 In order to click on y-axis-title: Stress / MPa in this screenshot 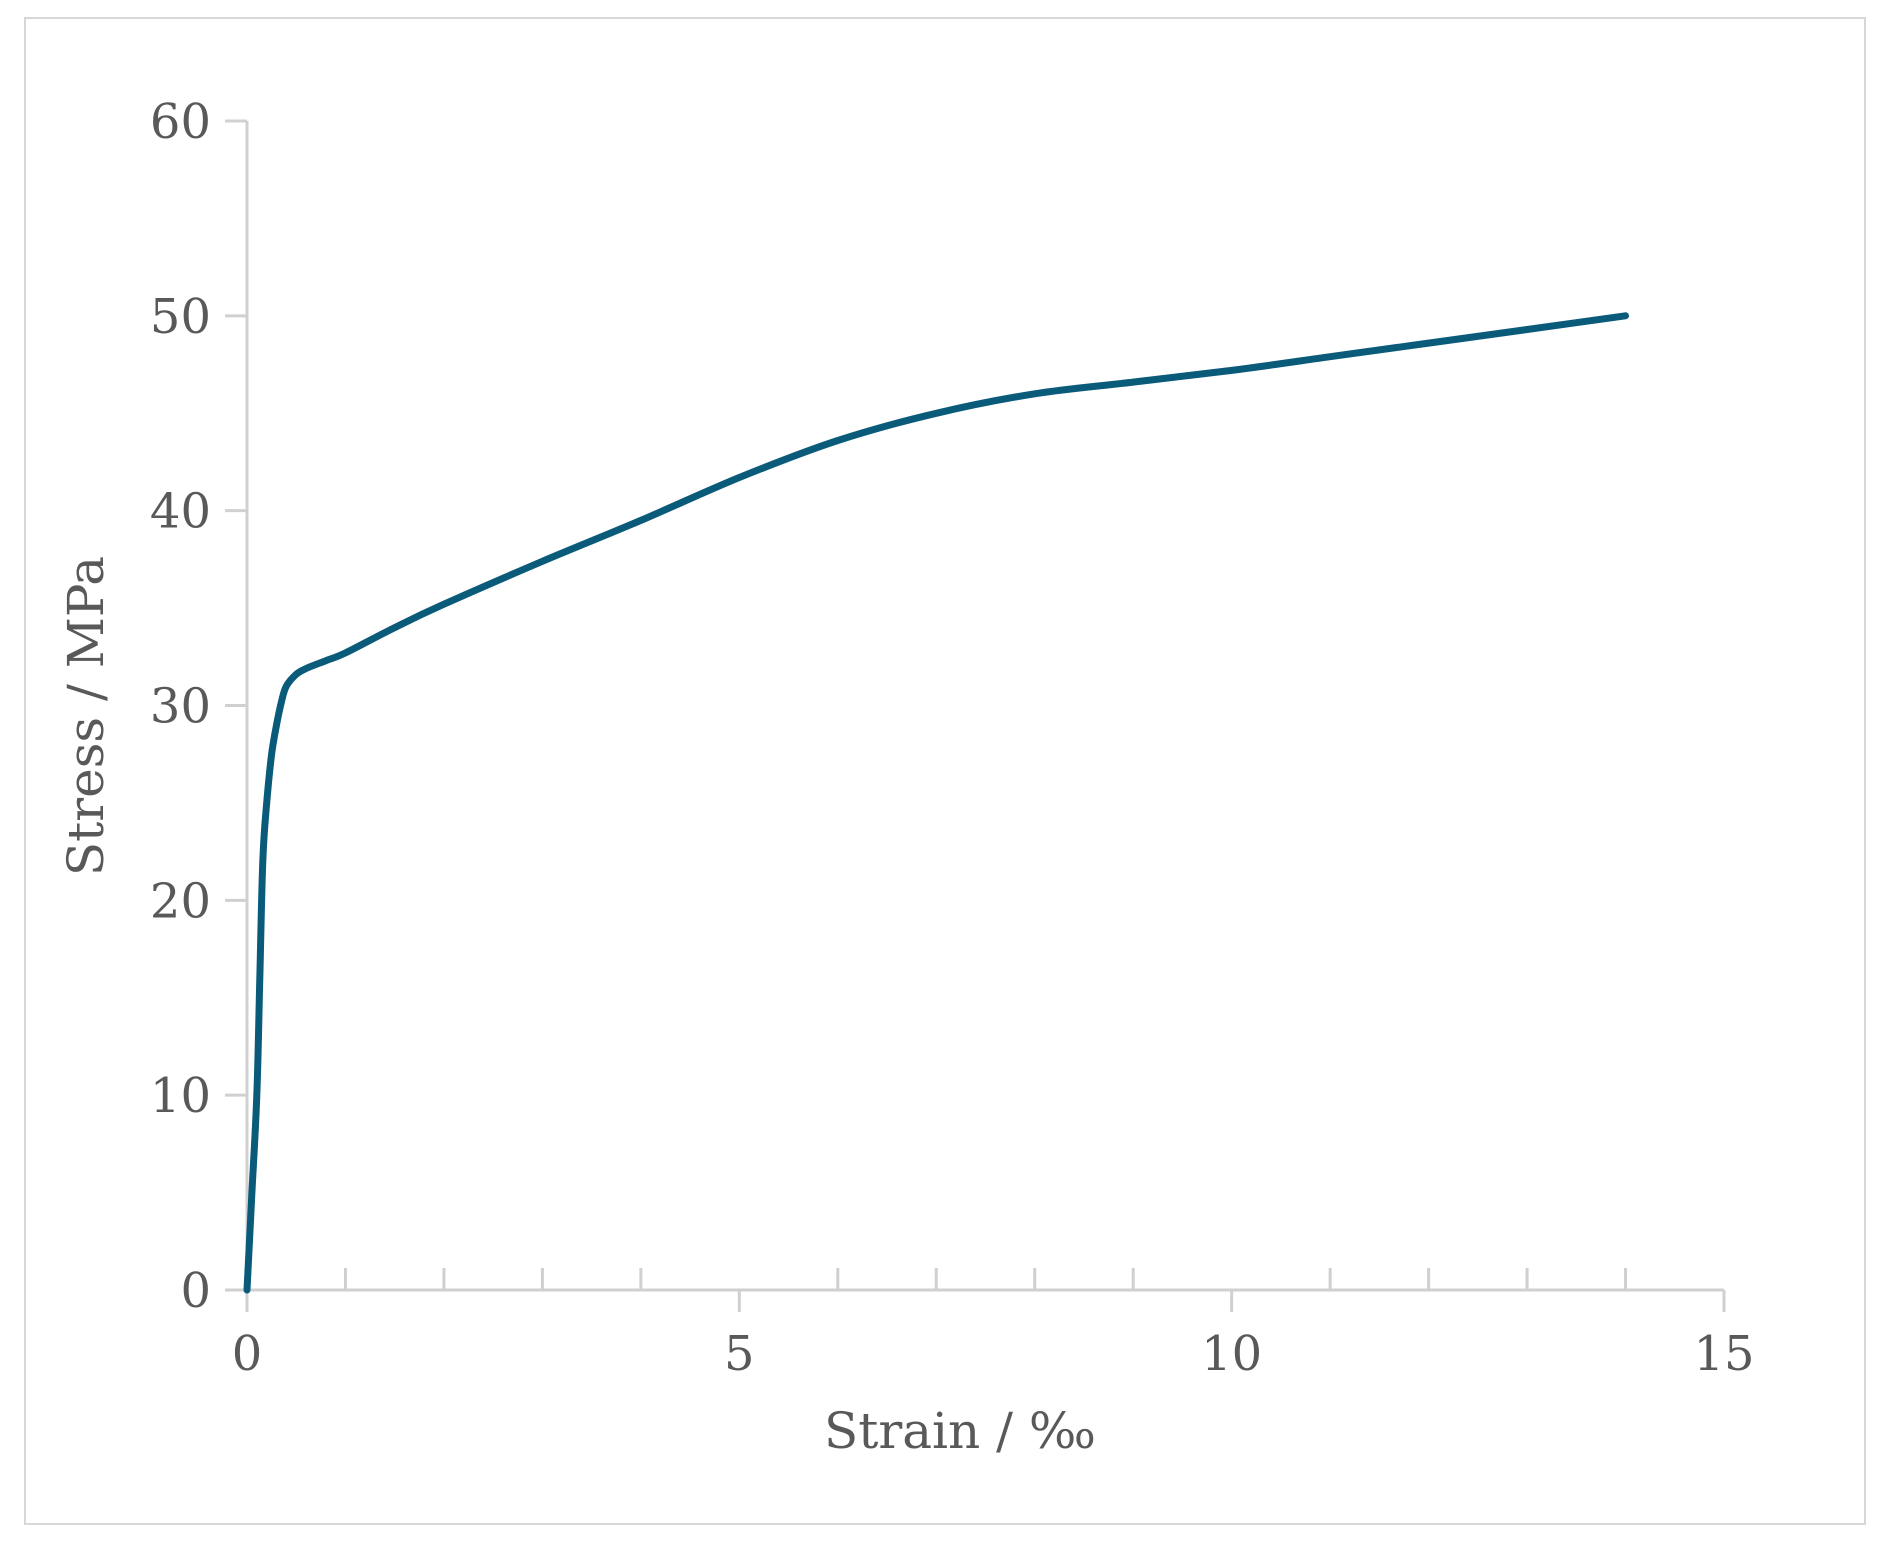, I will do `click(86, 716)`.